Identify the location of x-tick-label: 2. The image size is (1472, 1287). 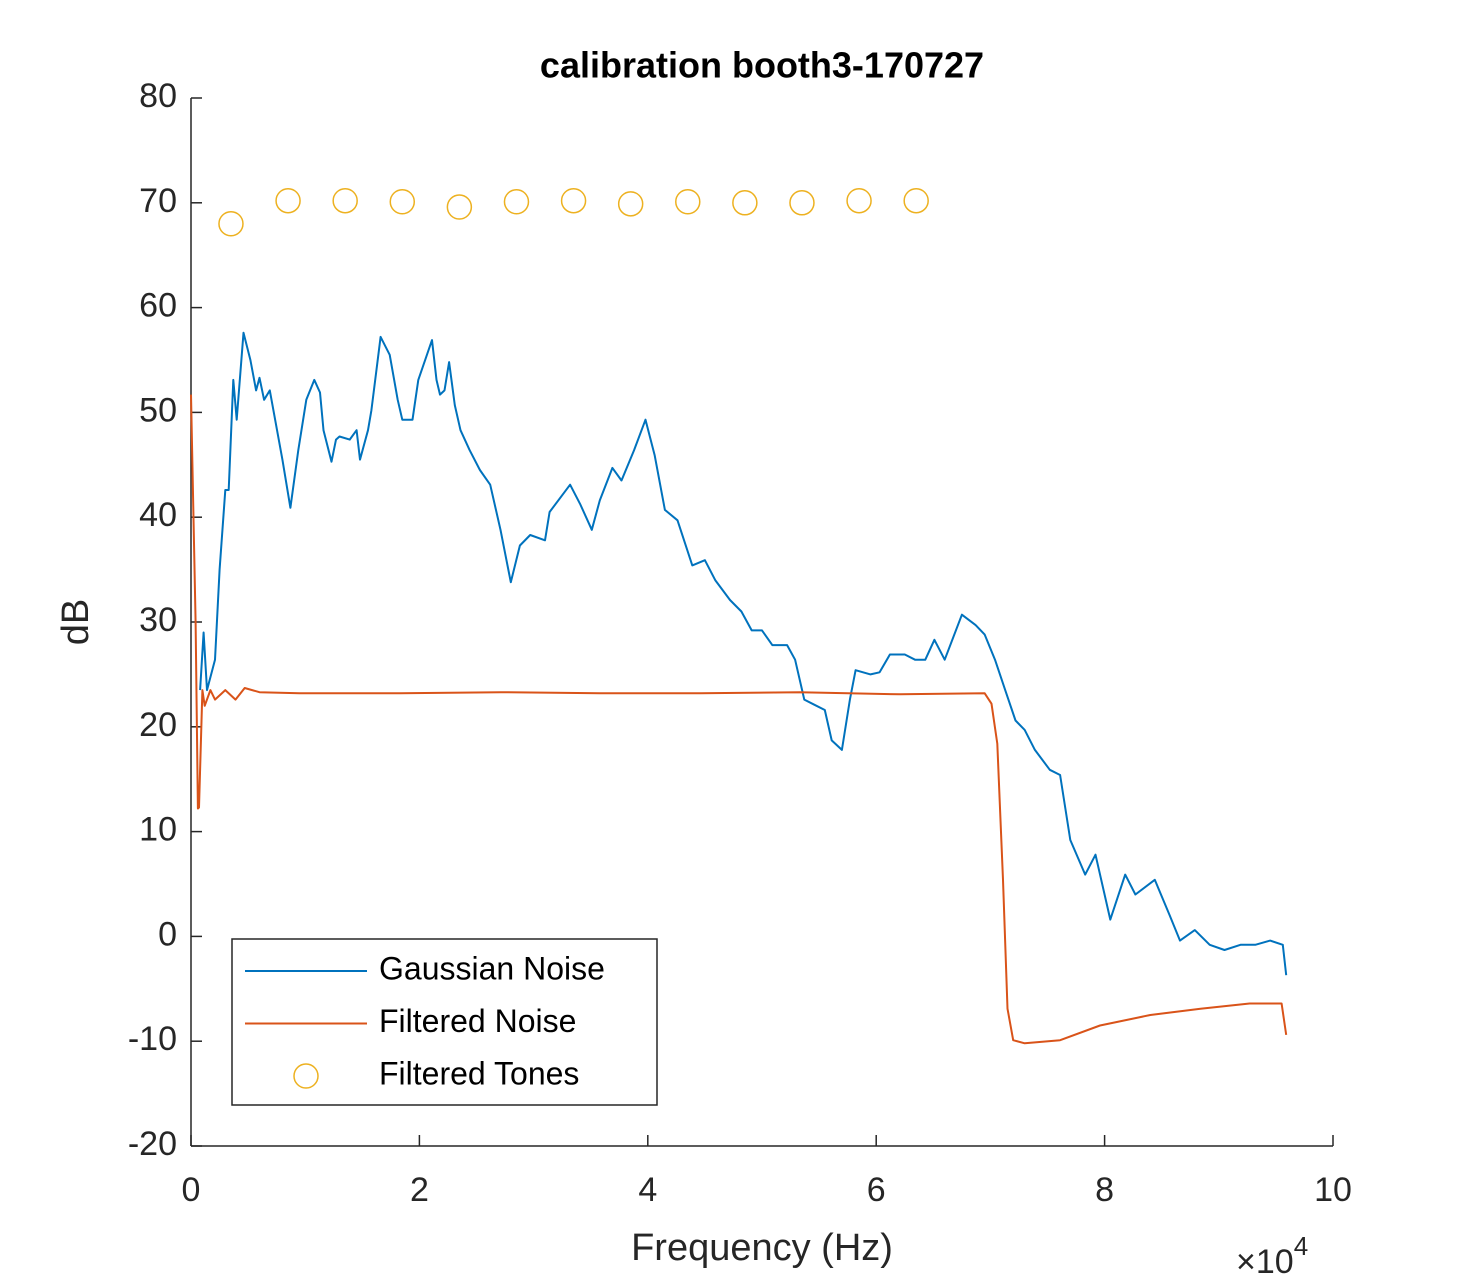
(419, 1190).